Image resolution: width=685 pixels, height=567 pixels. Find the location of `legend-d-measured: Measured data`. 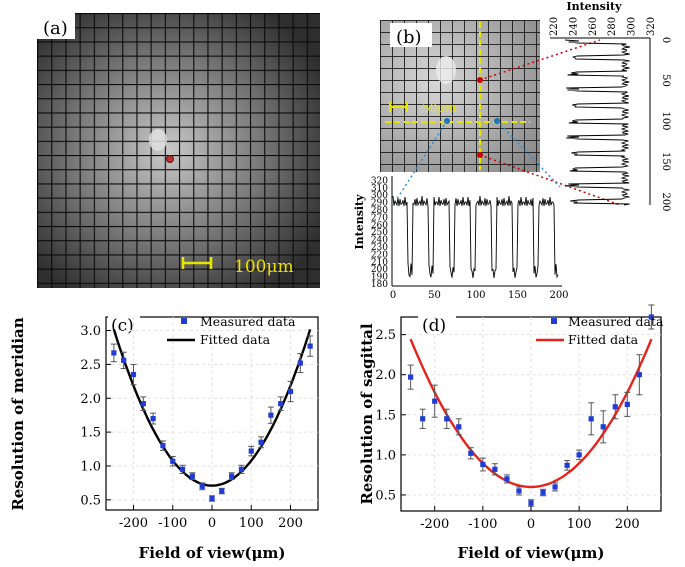

legend-d-measured: Measured data is located at coordinates (616, 321).